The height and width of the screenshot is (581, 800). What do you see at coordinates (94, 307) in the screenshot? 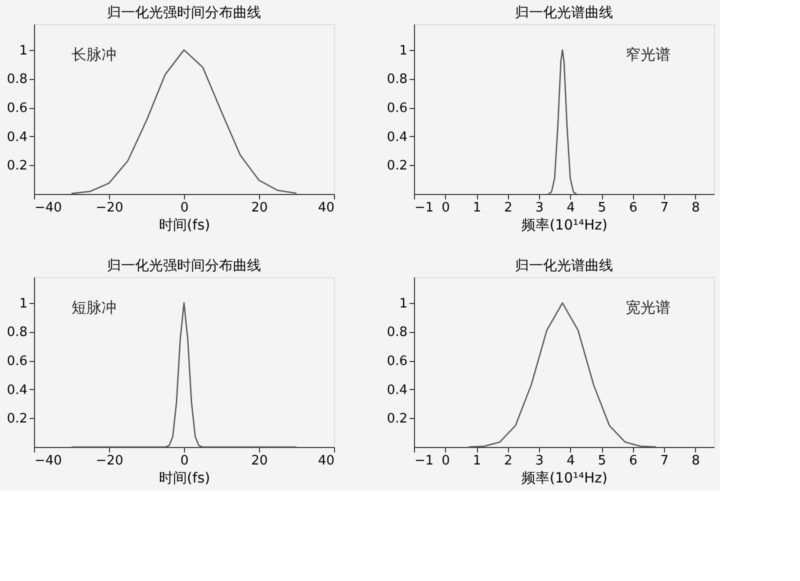
I see `annotation: 短脉冲` at bounding box center [94, 307].